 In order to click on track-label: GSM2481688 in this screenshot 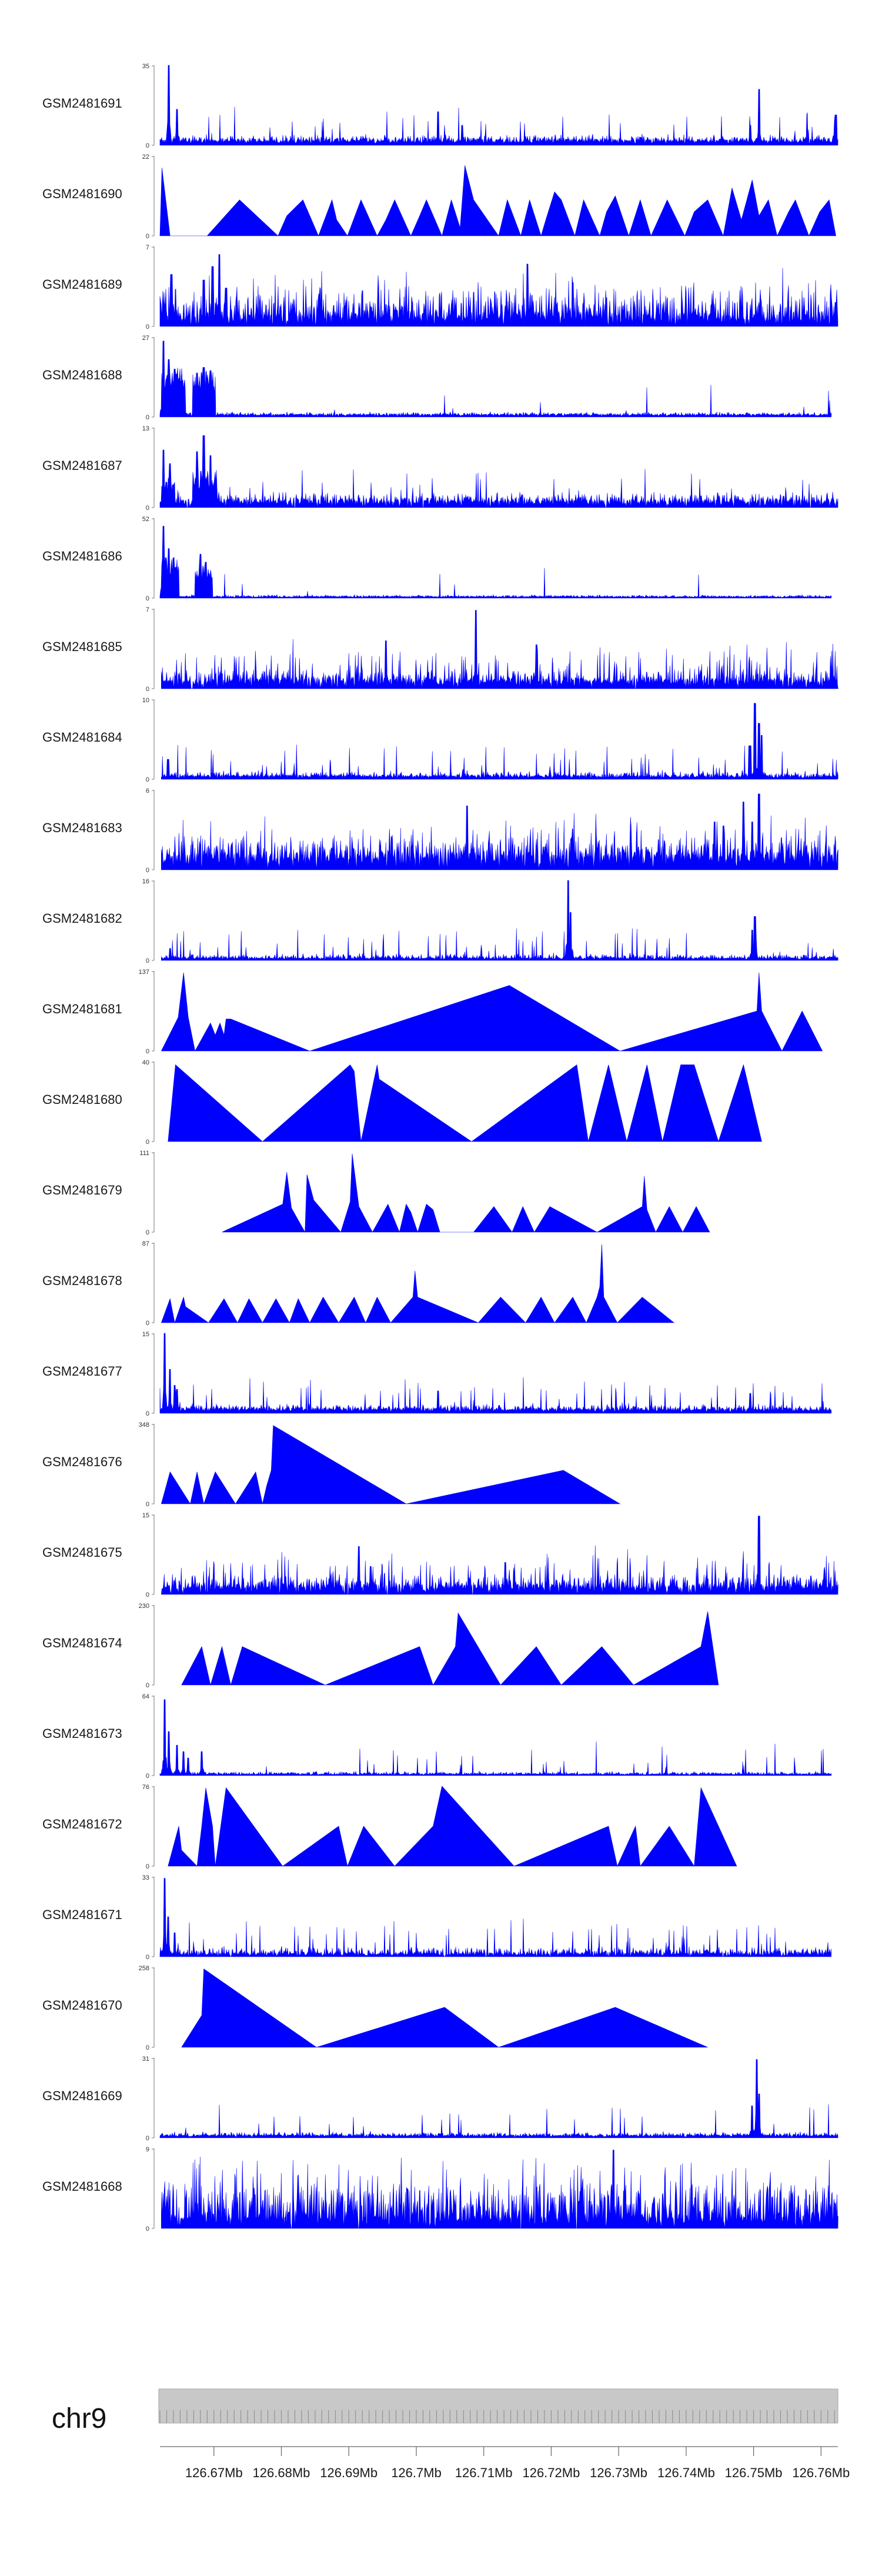, I will do `click(82, 375)`.